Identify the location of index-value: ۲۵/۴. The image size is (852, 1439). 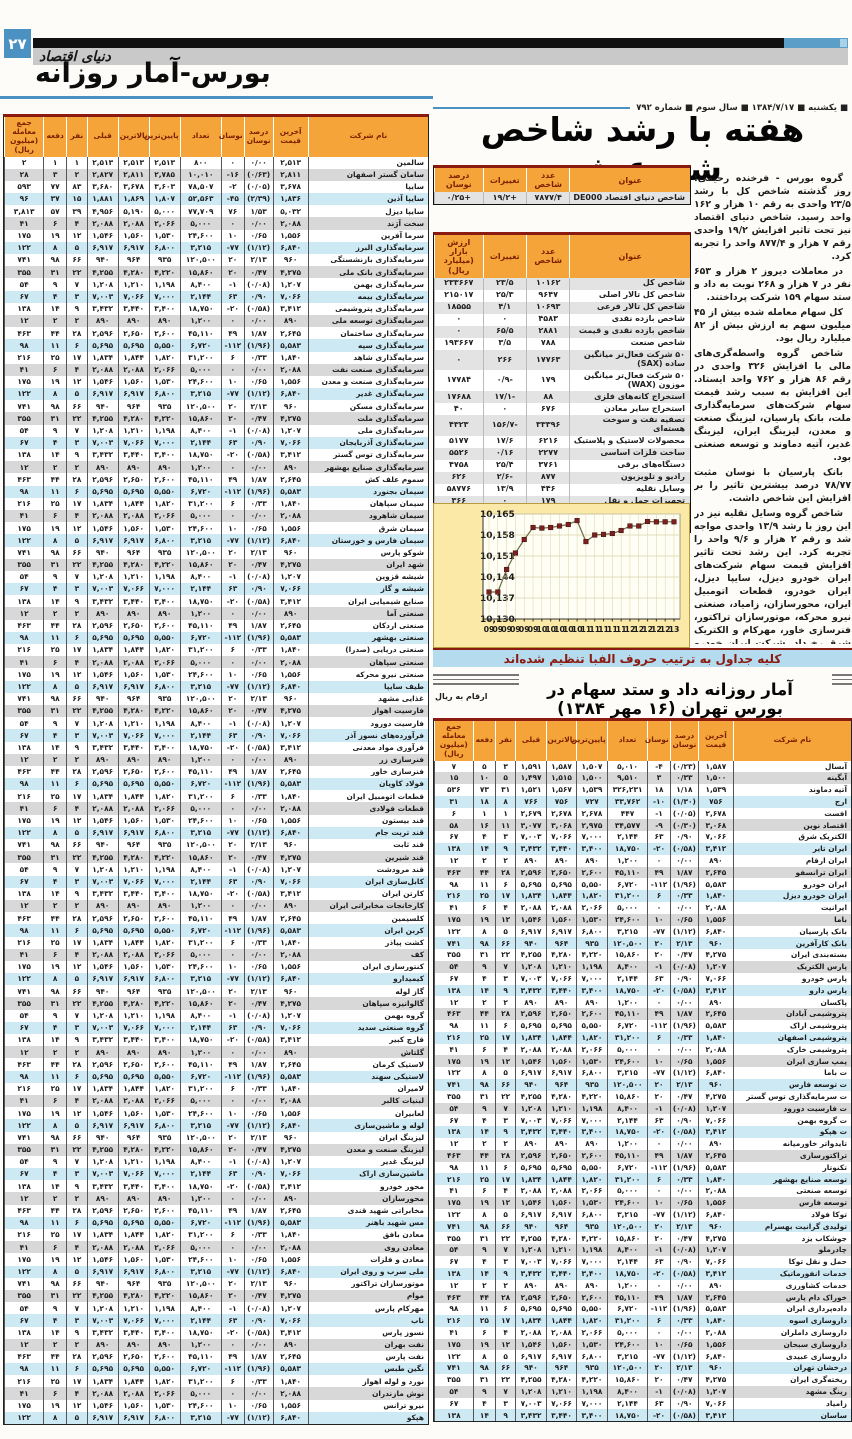
(504, 465).